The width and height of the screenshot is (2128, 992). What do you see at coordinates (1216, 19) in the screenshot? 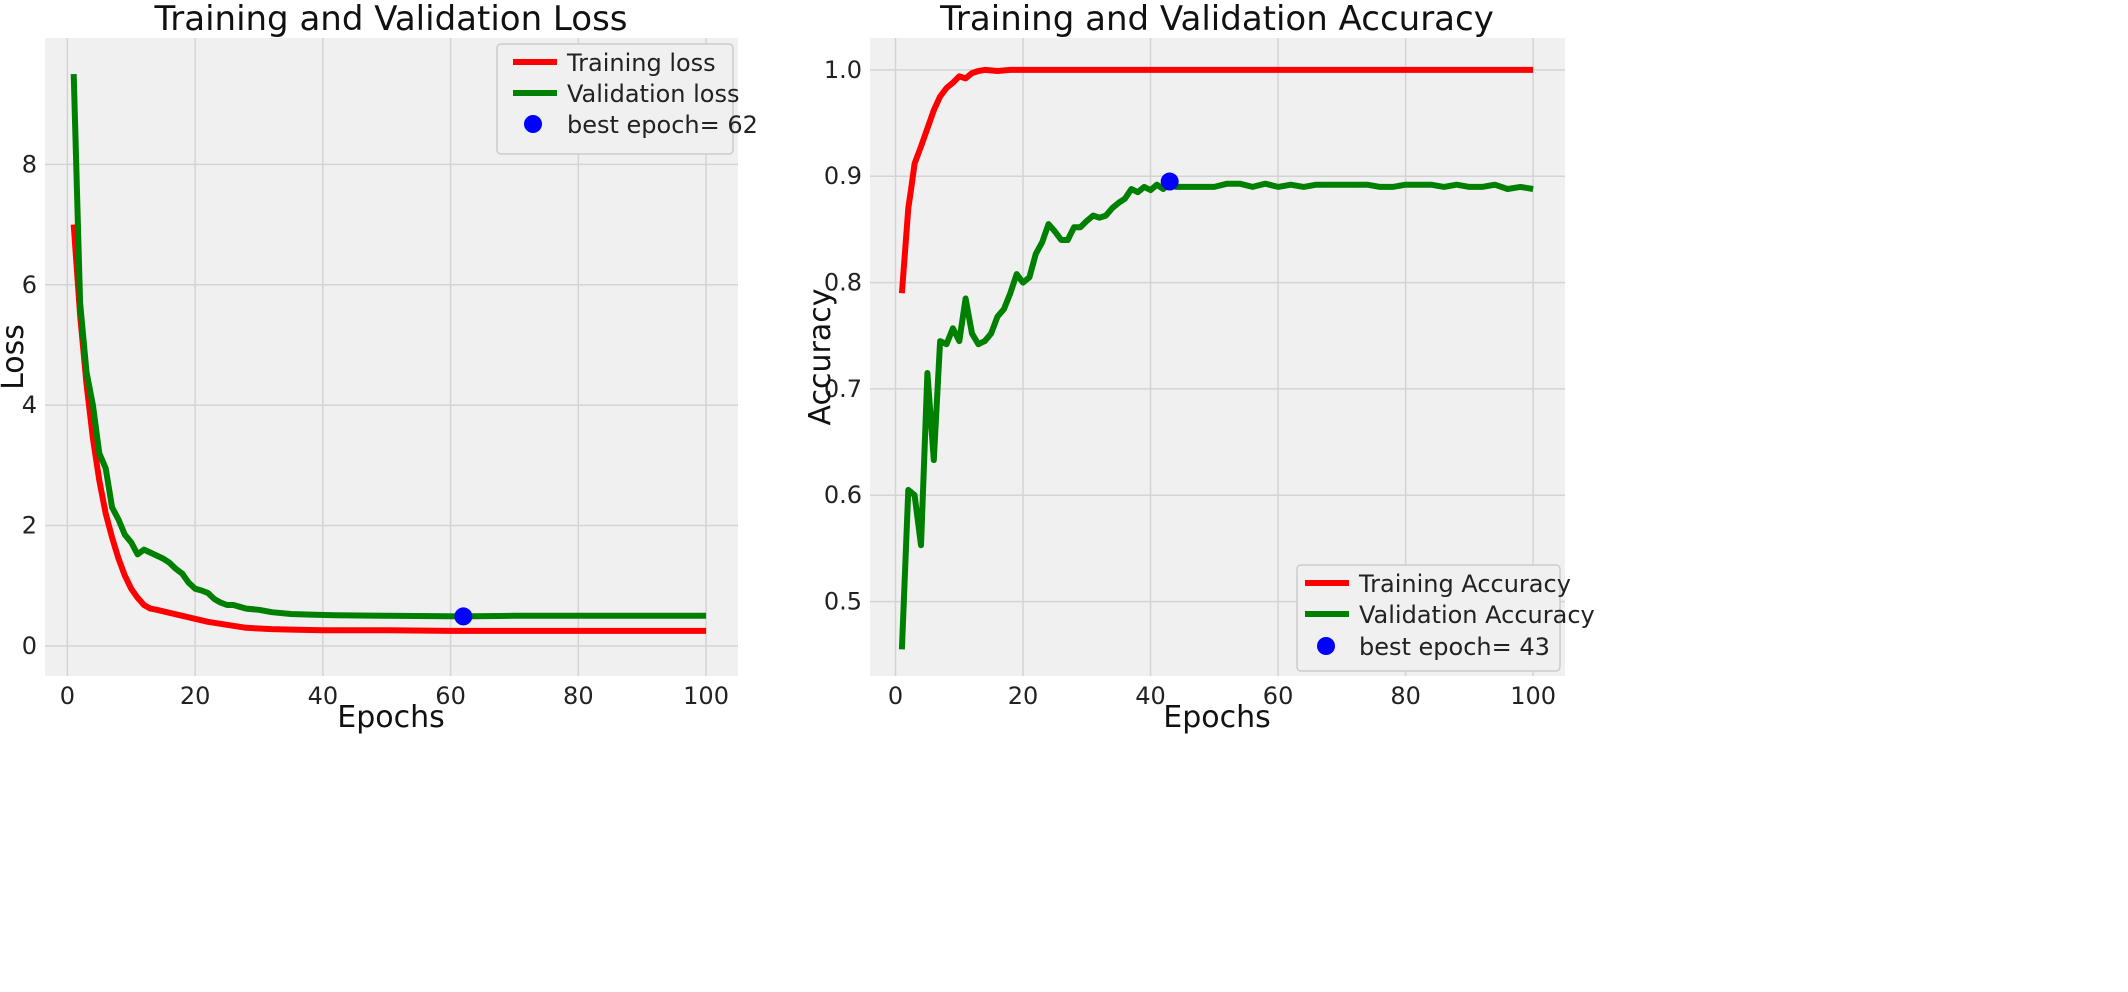
I see `accuracy-chart-title: Training and Validation Accuracy` at bounding box center [1216, 19].